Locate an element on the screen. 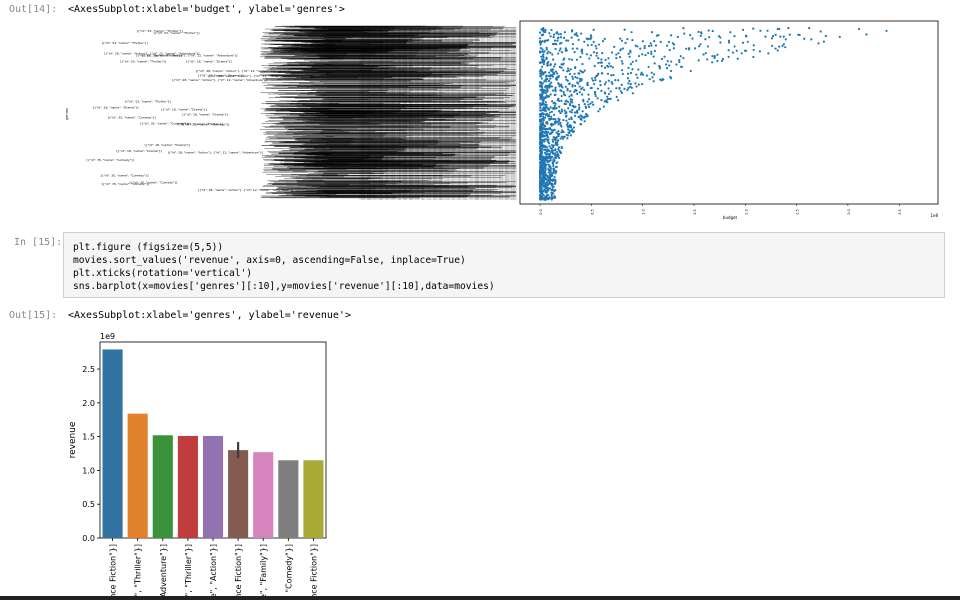 This screenshot has width=960, height=600. scatter-points is located at coordinates (713, 113).